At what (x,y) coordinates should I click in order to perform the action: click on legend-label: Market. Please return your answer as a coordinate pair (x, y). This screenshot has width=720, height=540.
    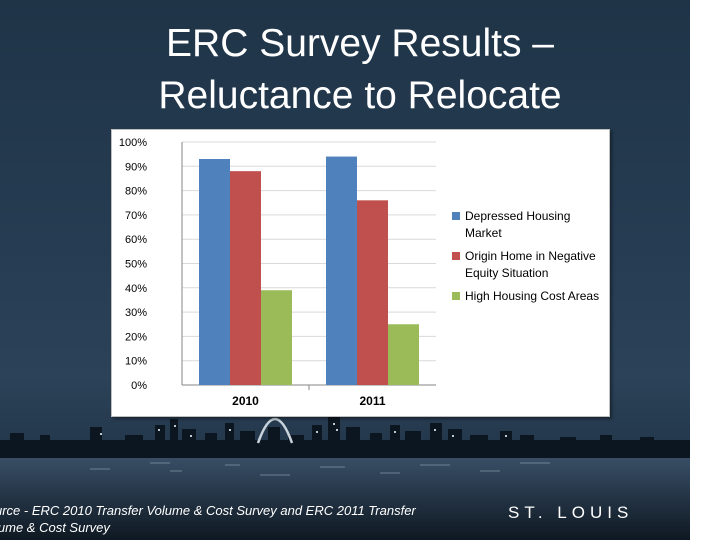
    Looking at the image, I should click on (483, 233).